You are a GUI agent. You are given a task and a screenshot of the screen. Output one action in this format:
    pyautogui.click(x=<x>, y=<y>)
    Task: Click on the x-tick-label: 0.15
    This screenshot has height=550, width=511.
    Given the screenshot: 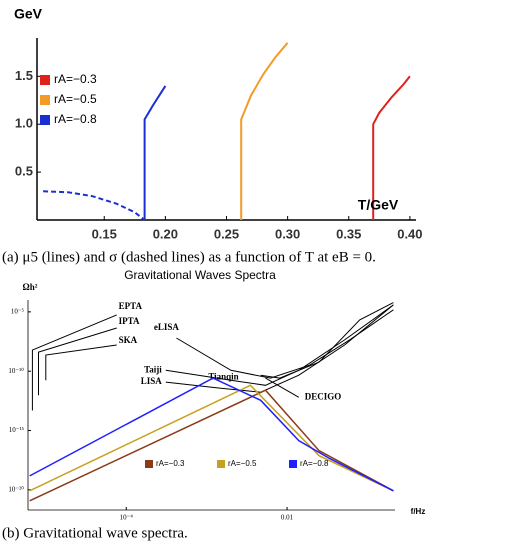 What is the action you would take?
    pyautogui.click(x=104, y=233)
    